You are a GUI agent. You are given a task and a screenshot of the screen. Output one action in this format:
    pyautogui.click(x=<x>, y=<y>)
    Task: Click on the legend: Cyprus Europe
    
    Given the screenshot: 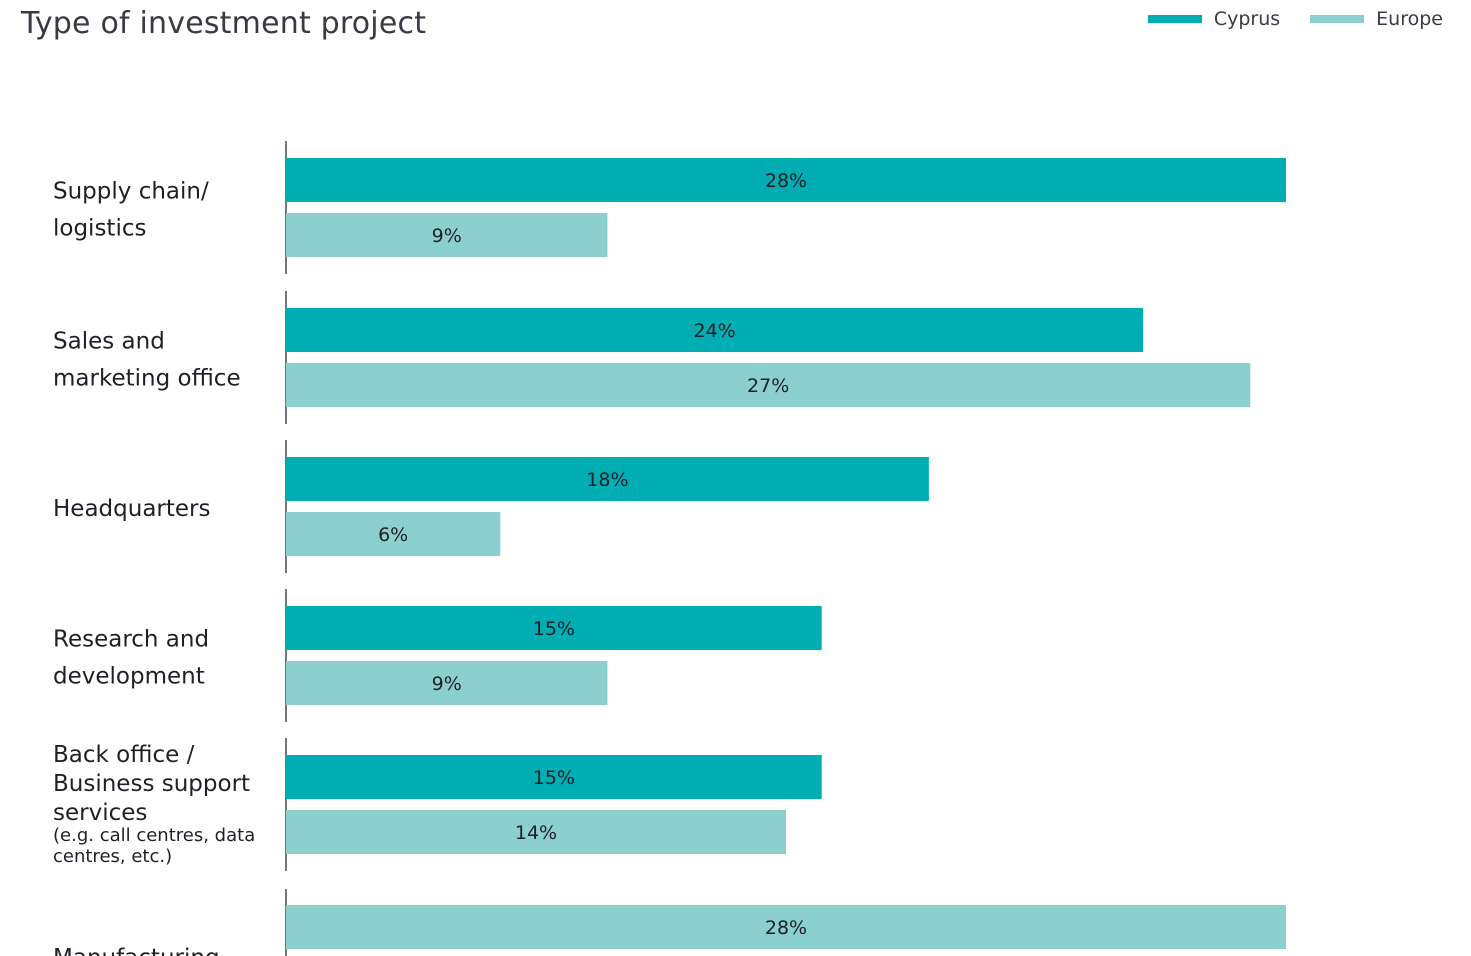 What is the action you would take?
    pyautogui.click(x=1295, y=19)
    